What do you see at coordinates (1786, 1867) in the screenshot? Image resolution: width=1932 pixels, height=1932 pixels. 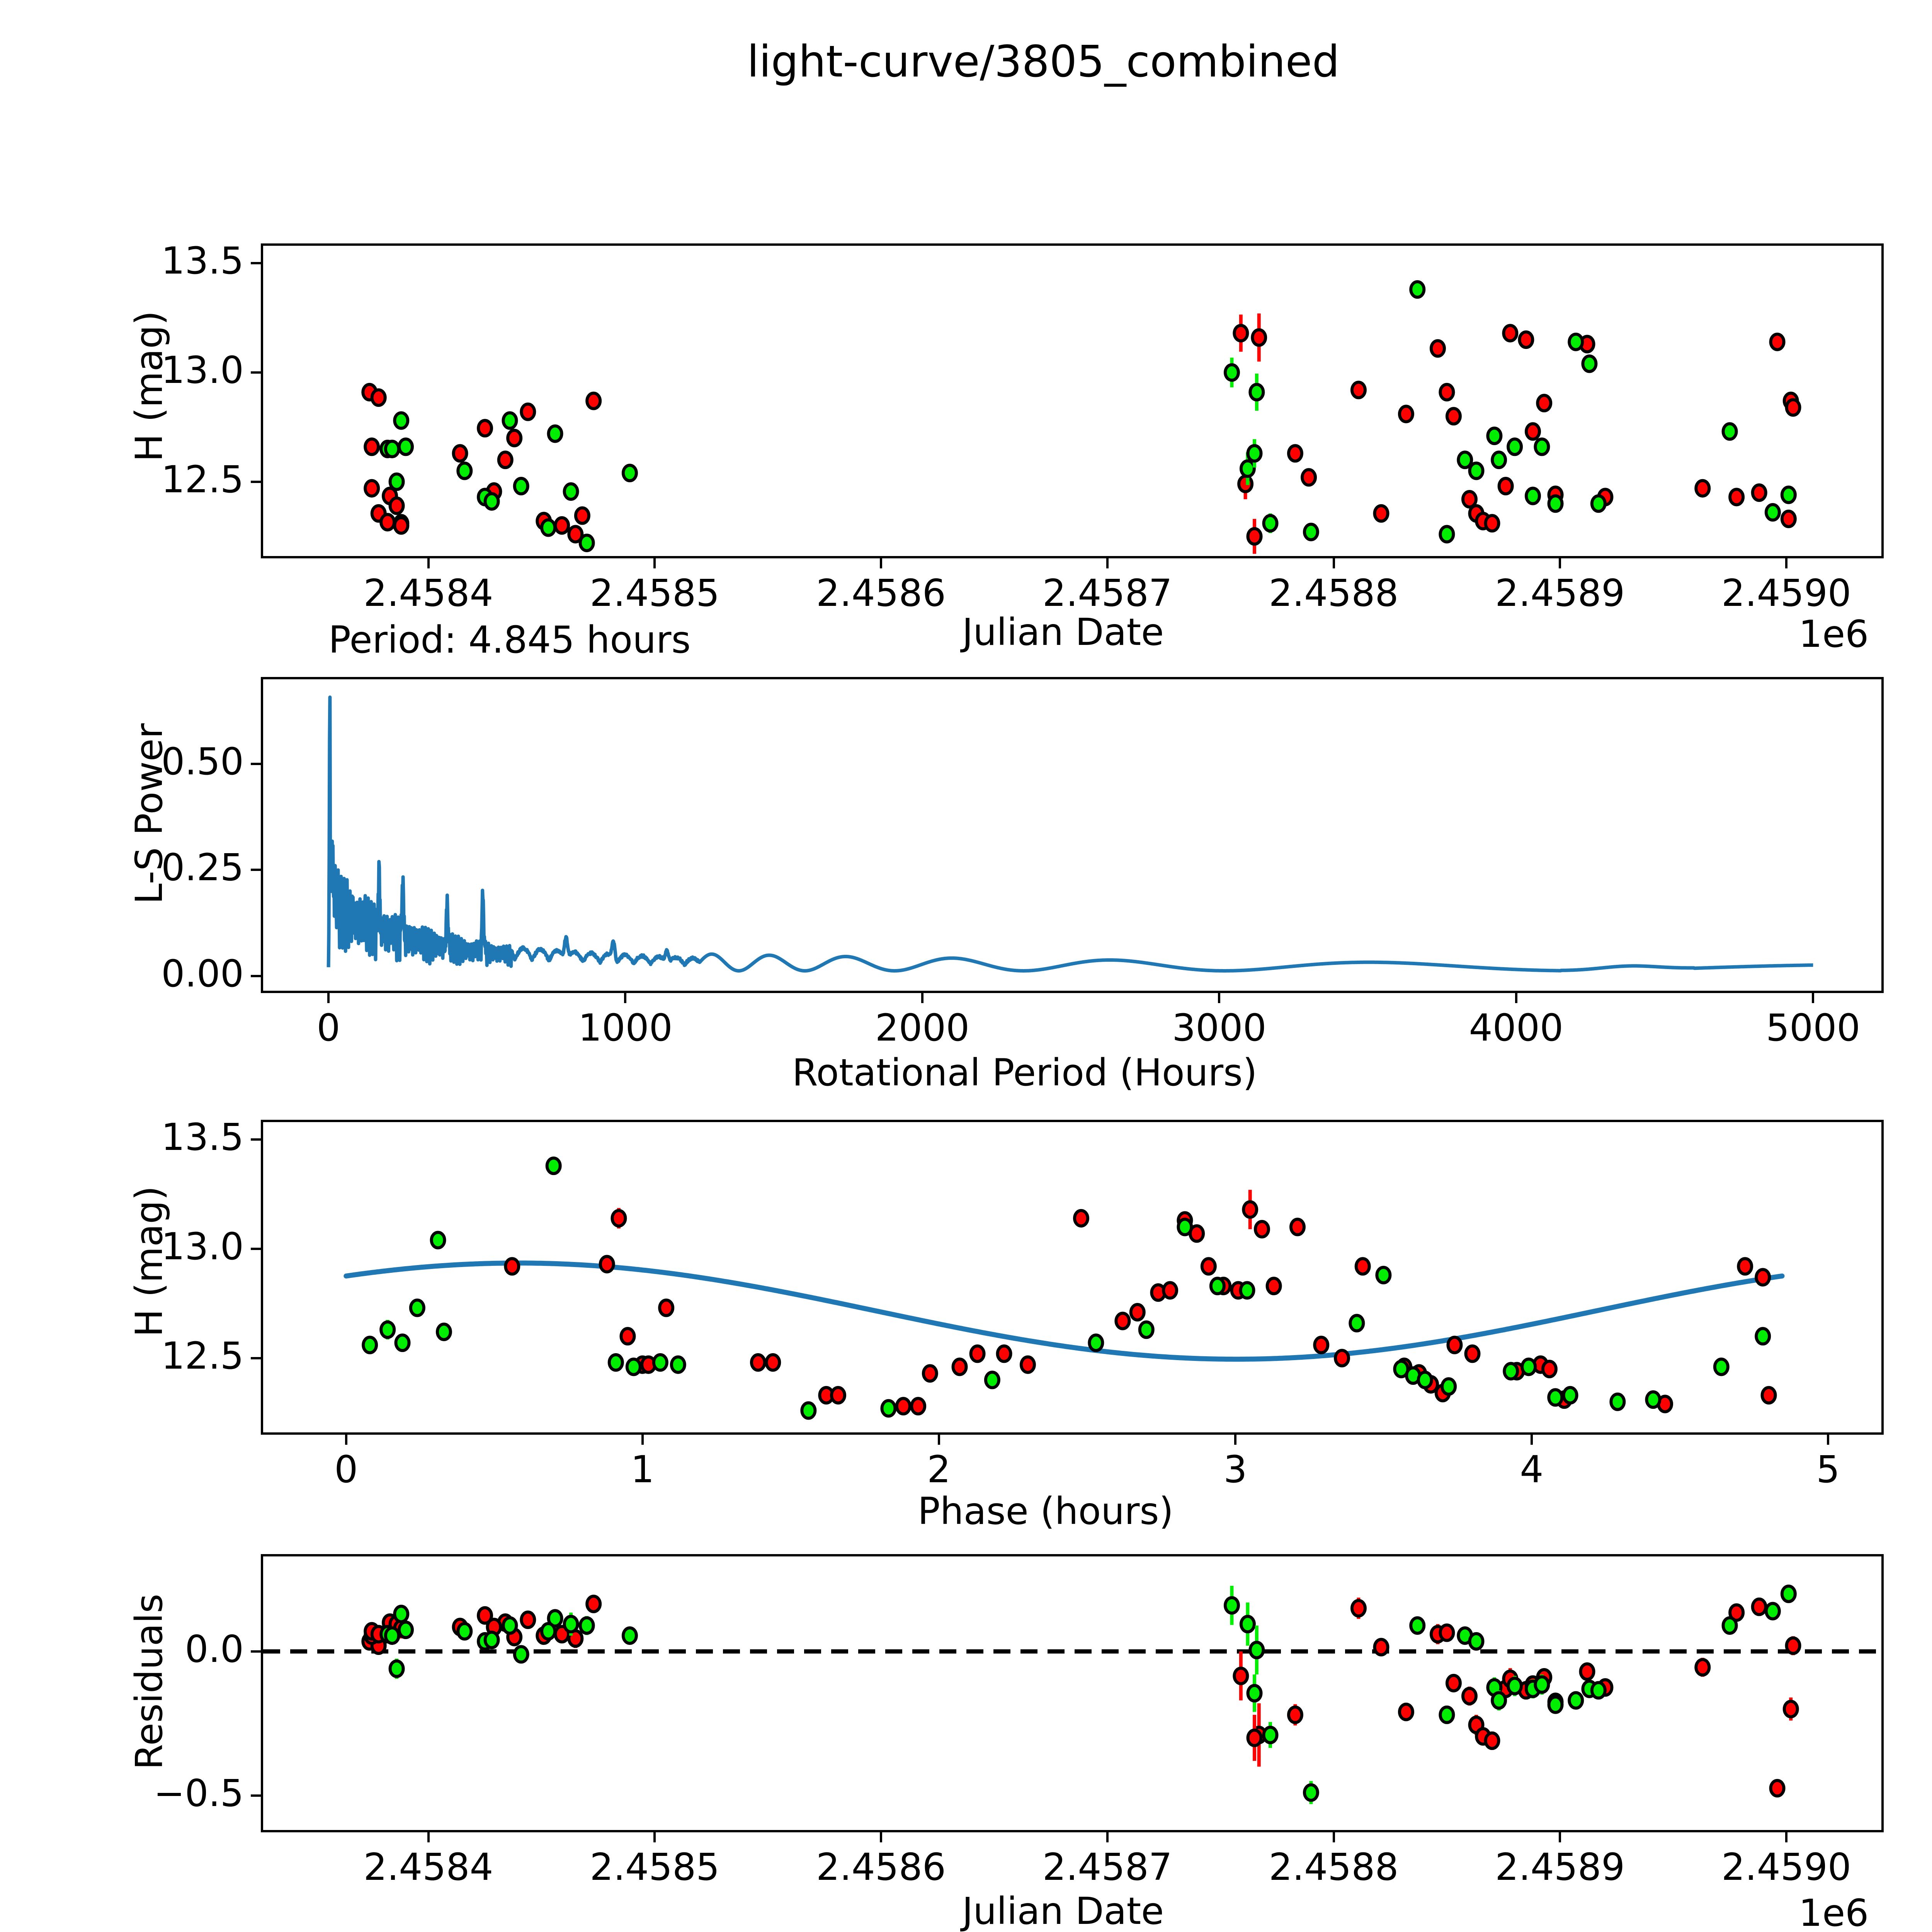 I see `xtick-label: 2.4590` at bounding box center [1786, 1867].